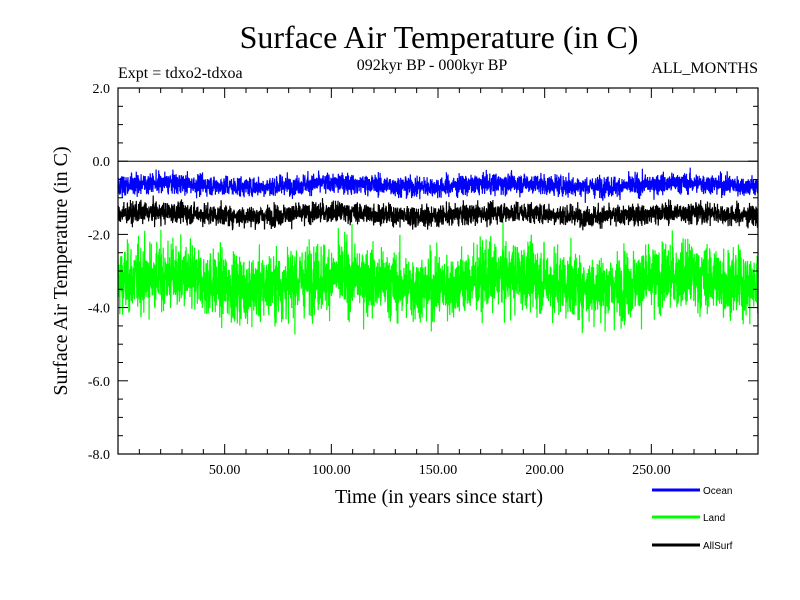 This screenshot has width=800, height=600. What do you see at coordinates (651, 470) in the screenshot?
I see `x-tick-label: 250.00` at bounding box center [651, 470].